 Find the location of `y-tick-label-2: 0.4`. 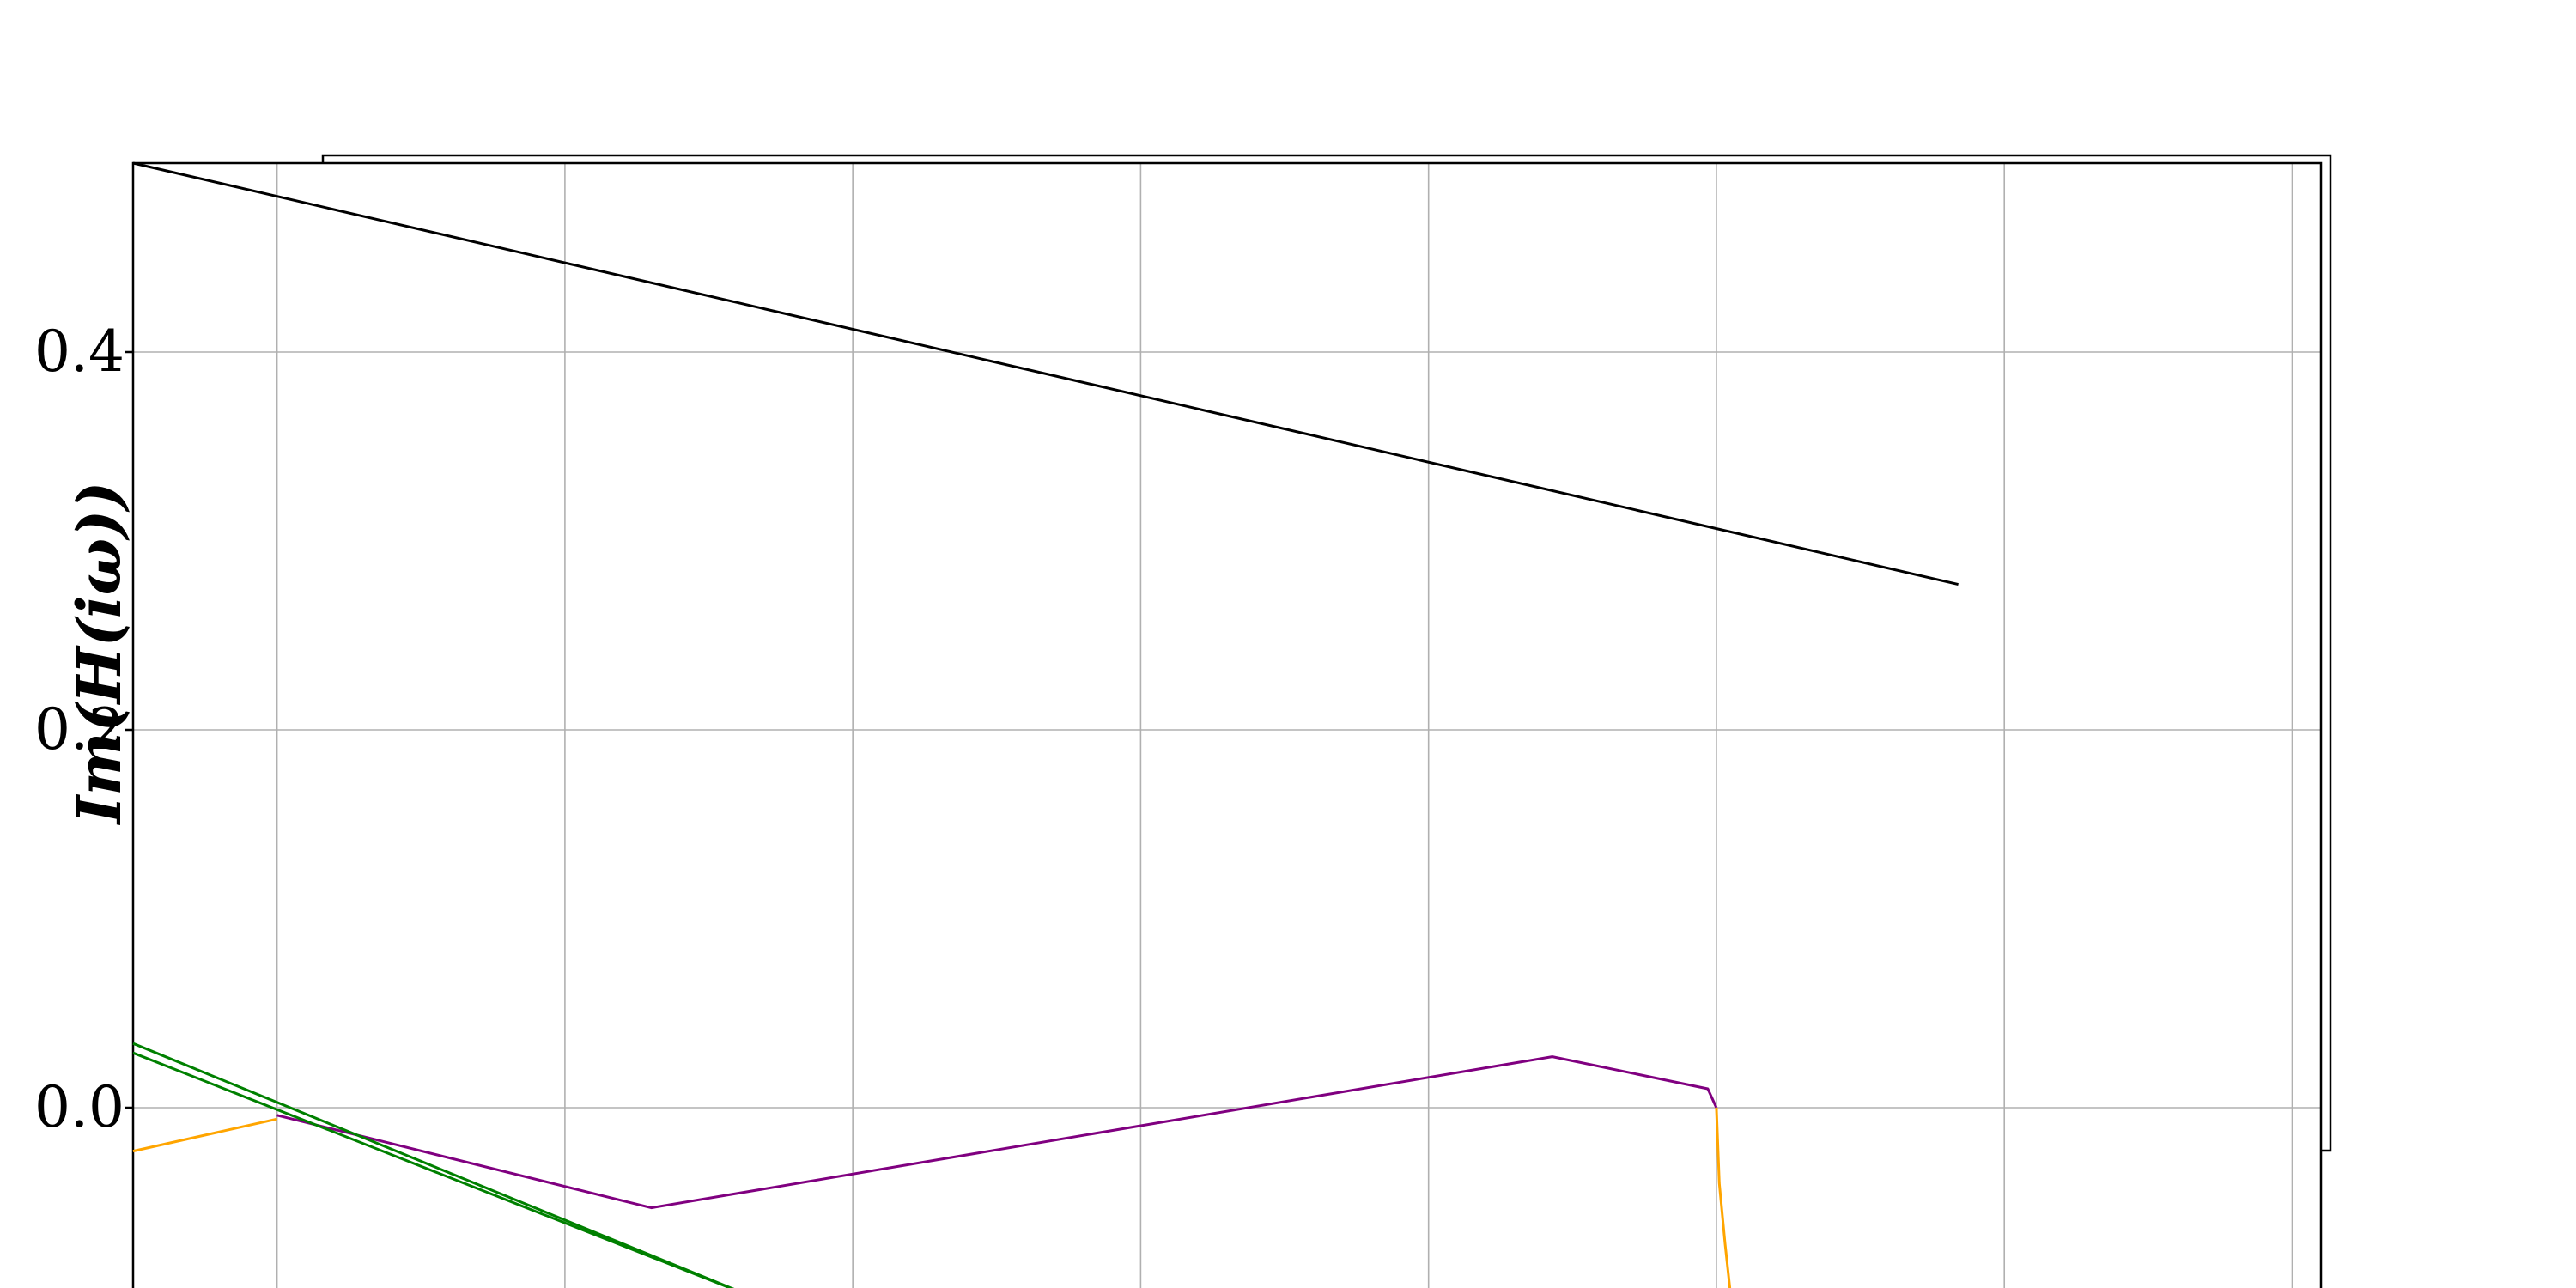

y-tick-label-2: 0.4 is located at coordinates (79, 352).